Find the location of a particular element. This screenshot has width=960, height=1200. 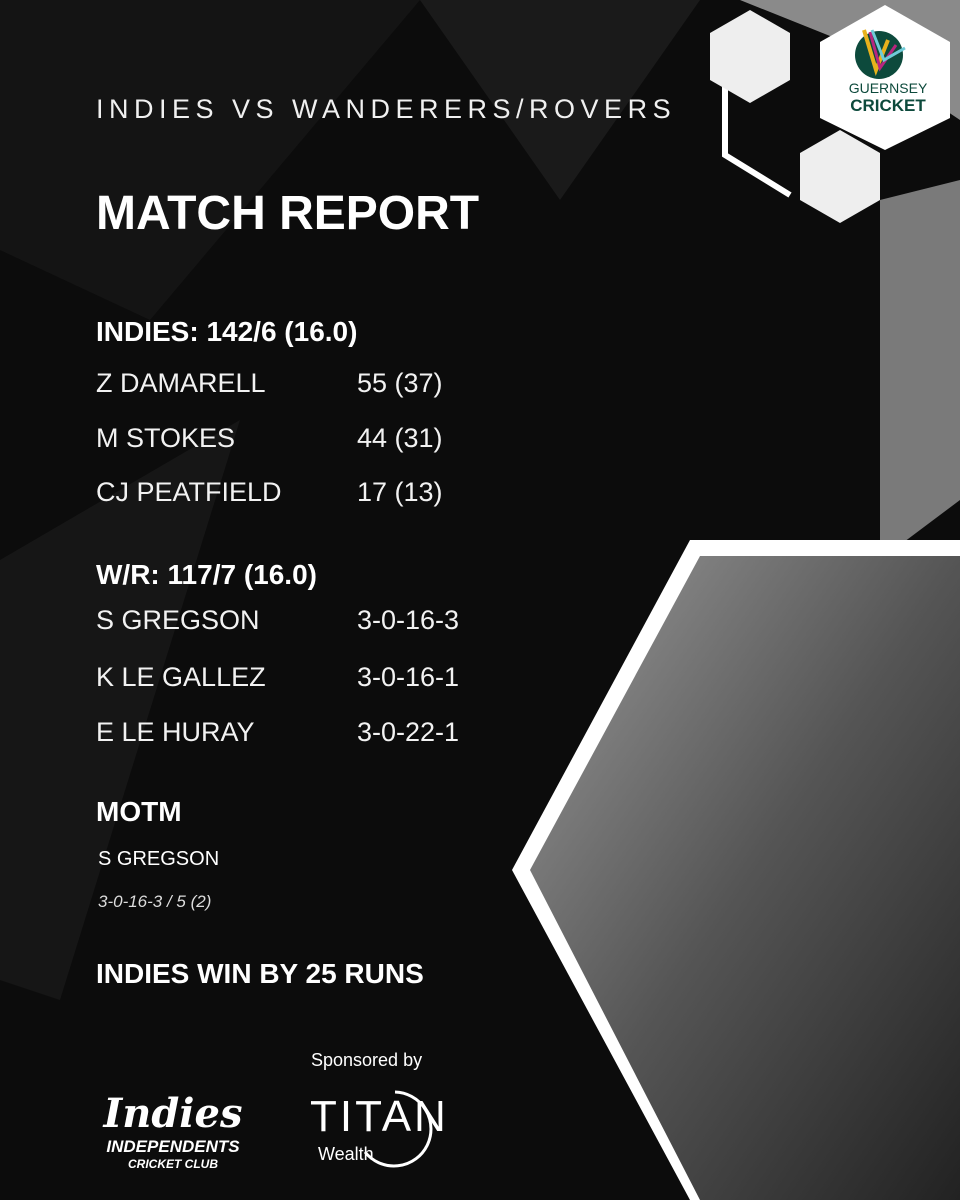

logo-script: Indies is located at coordinates (173, 1113).